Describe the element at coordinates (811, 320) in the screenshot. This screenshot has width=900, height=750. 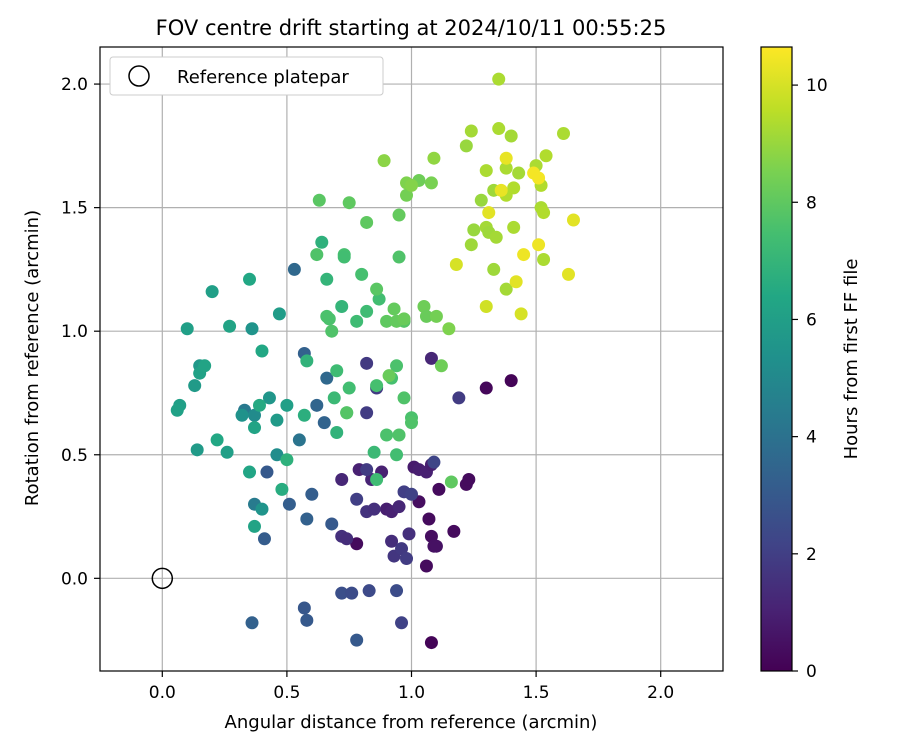
I see `colorbar-tick-label: 6` at that location.